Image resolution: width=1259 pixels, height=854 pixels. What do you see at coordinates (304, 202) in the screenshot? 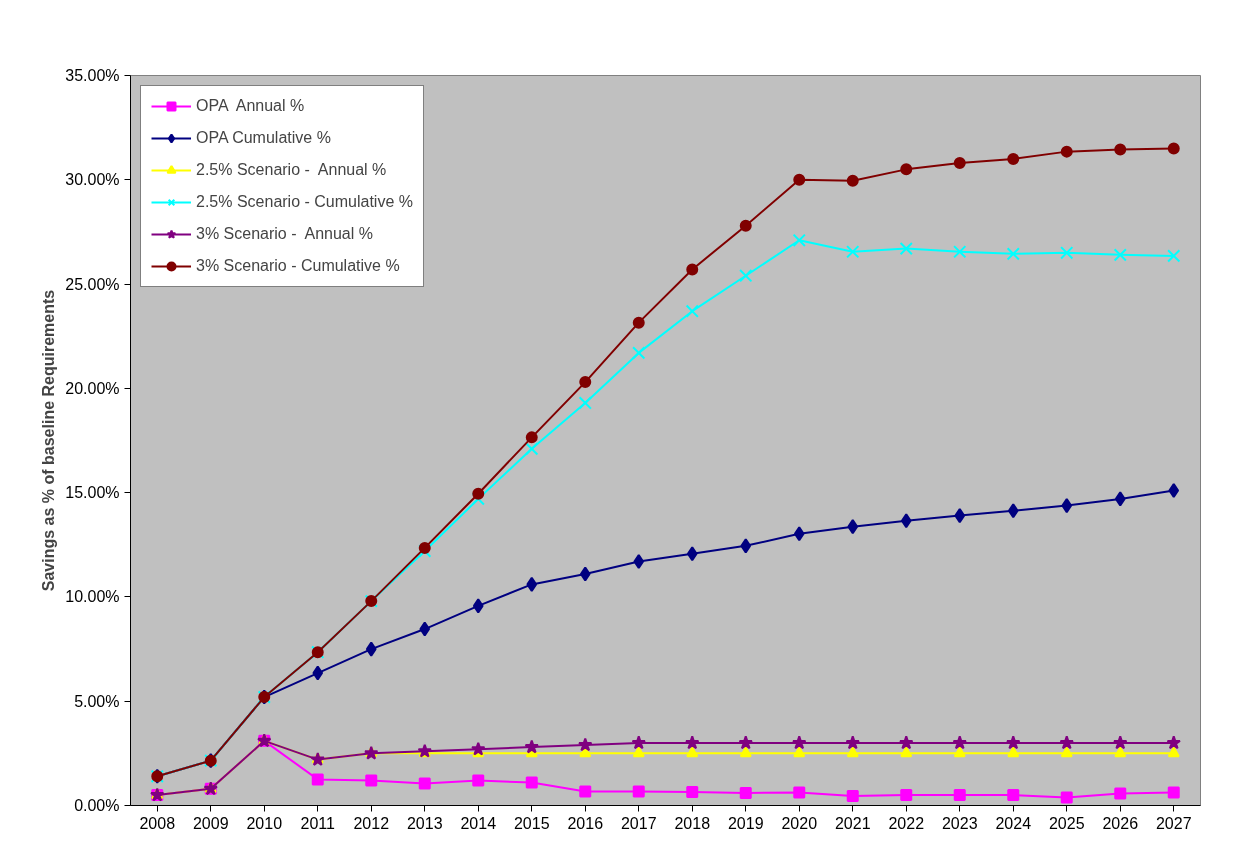
I see `legend-label: 2.5% Scenario - Cumulative %` at bounding box center [304, 202].